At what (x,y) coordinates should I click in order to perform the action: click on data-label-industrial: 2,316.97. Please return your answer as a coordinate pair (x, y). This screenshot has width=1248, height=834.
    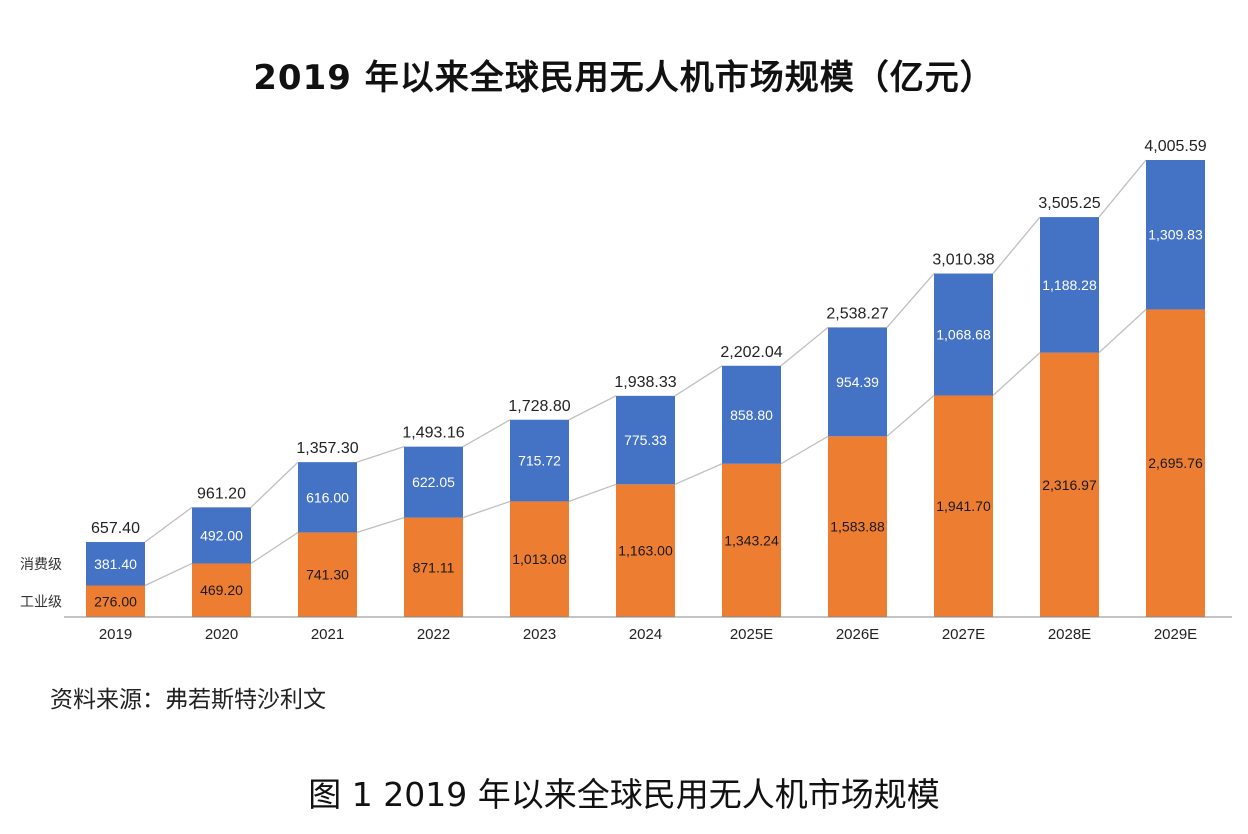
    Looking at the image, I should click on (1069, 485).